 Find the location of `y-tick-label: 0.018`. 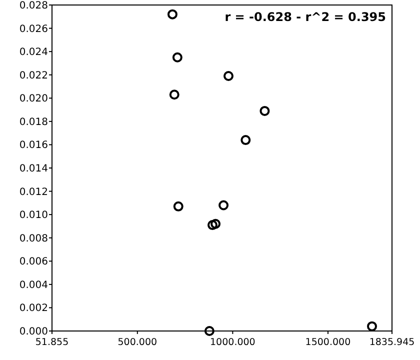

y-tick-label: 0.018 is located at coordinates (33, 122).